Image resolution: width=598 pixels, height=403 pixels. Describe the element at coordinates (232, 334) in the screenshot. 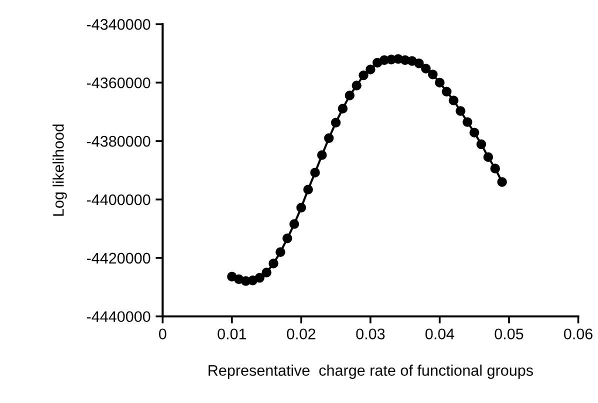

I see `x-tick-label: 0.01` at that location.